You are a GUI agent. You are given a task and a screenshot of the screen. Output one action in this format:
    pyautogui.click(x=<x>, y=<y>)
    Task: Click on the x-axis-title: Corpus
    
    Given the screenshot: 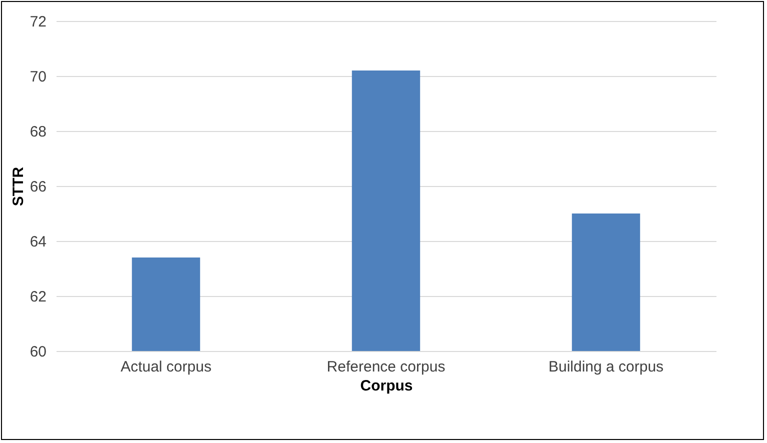 What is the action you would take?
    pyautogui.click(x=386, y=386)
    